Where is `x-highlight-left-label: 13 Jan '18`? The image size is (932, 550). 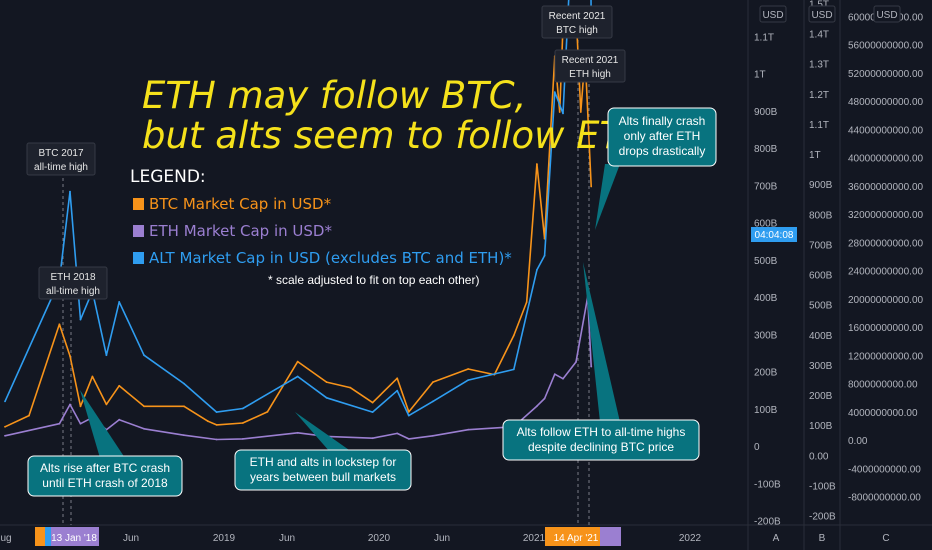
x-highlight-left-label: 13 Jan '18 is located at coordinates (74, 538).